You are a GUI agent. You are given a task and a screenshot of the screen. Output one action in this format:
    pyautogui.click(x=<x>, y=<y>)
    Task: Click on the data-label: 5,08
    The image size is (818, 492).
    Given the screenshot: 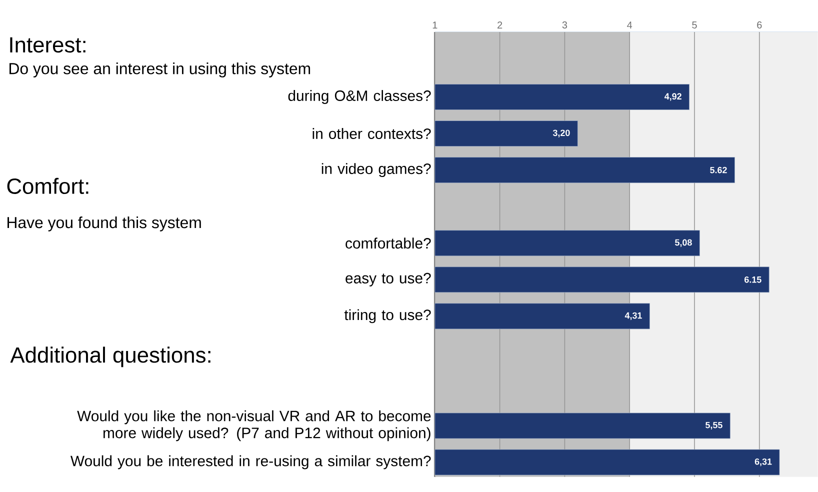 What is the action you would take?
    pyautogui.click(x=683, y=243)
    